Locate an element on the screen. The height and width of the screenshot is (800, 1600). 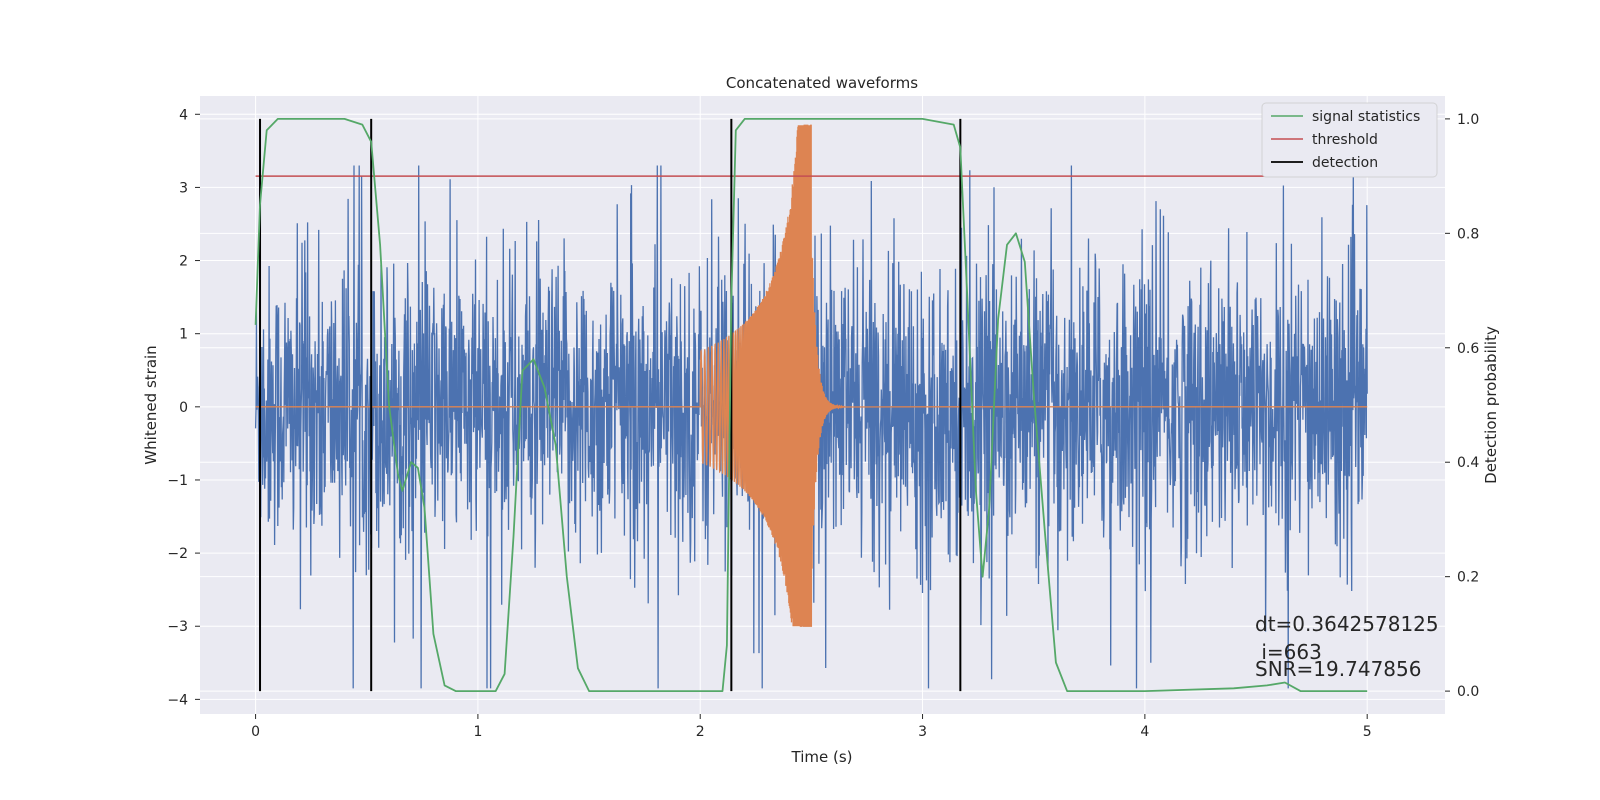
y-tick-label: −2 is located at coordinates (177, 554).